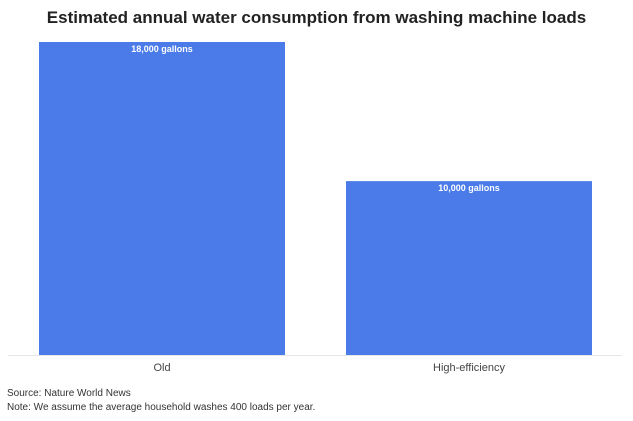  Describe the element at coordinates (161, 368) in the screenshot. I see `x-tick-label: Old` at that location.